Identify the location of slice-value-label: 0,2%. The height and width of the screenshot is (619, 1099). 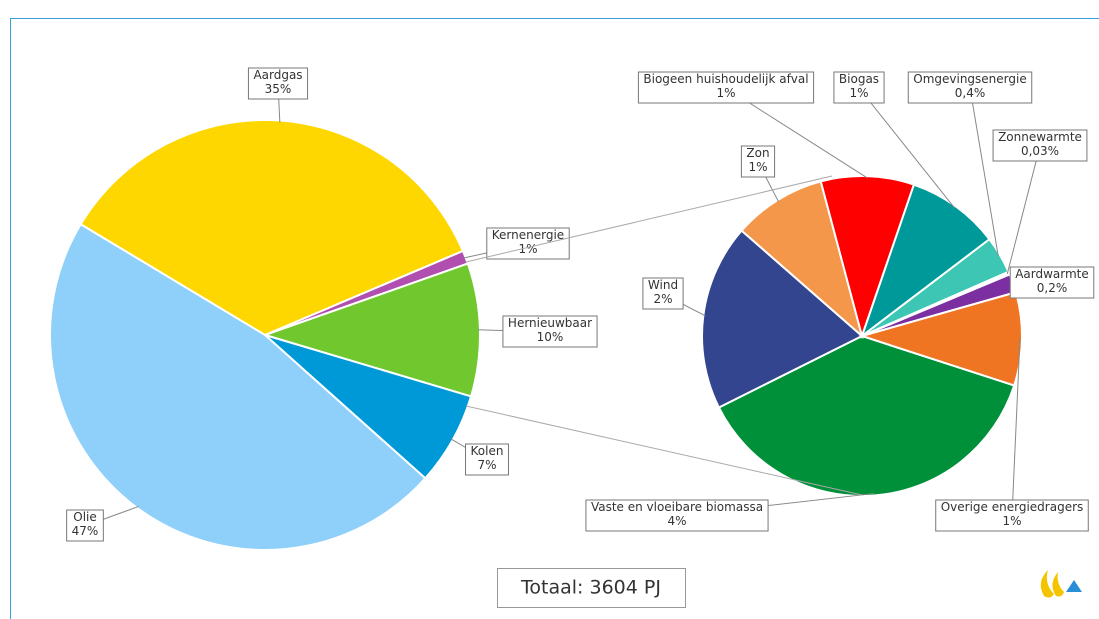
(1052, 288).